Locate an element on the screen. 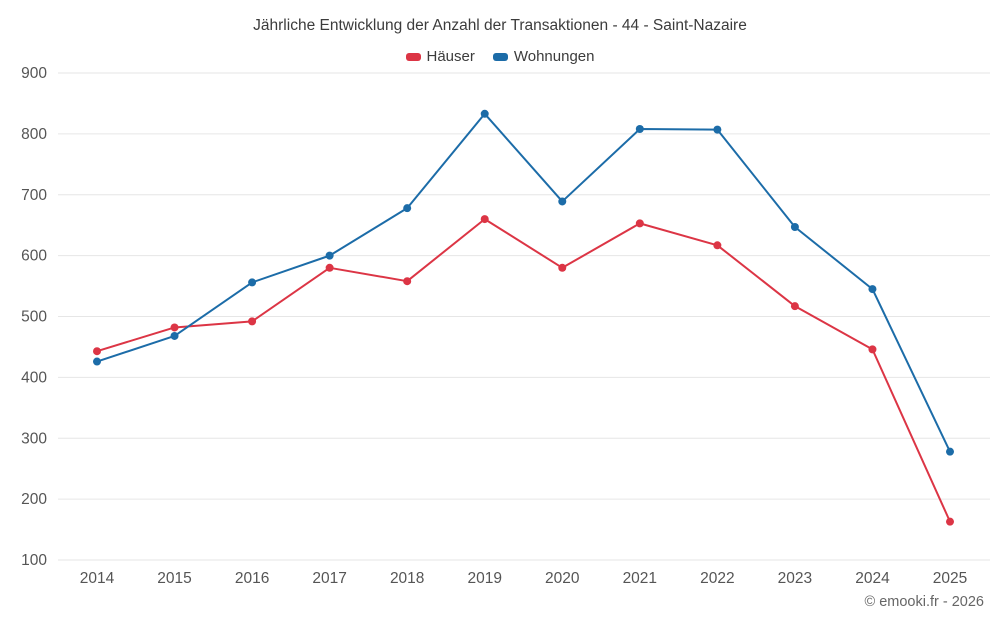  data-point-wohnungen-2021 is located at coordinates (639, 129).